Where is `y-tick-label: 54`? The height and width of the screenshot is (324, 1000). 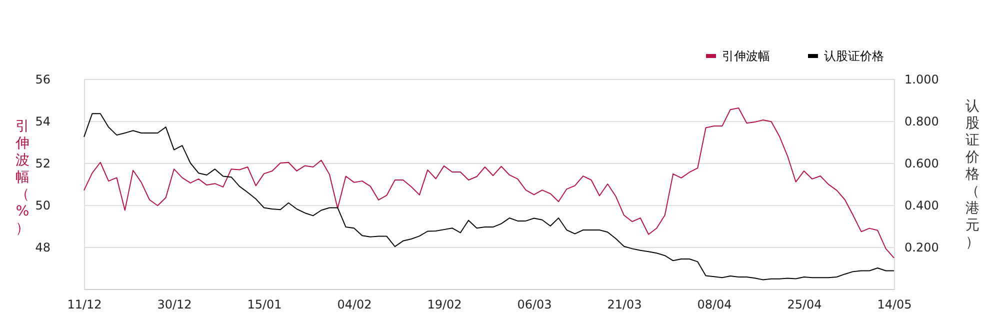 y-tick-label: 54 is located at coordinates (42, 121).